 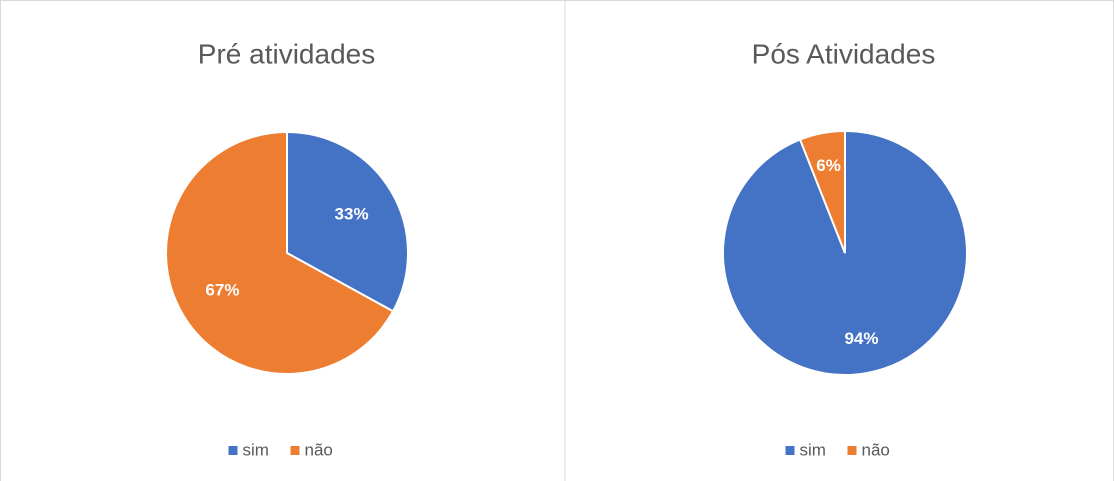 I want to click on chart-title: Pós Atividades, so click(x=844, y=53).